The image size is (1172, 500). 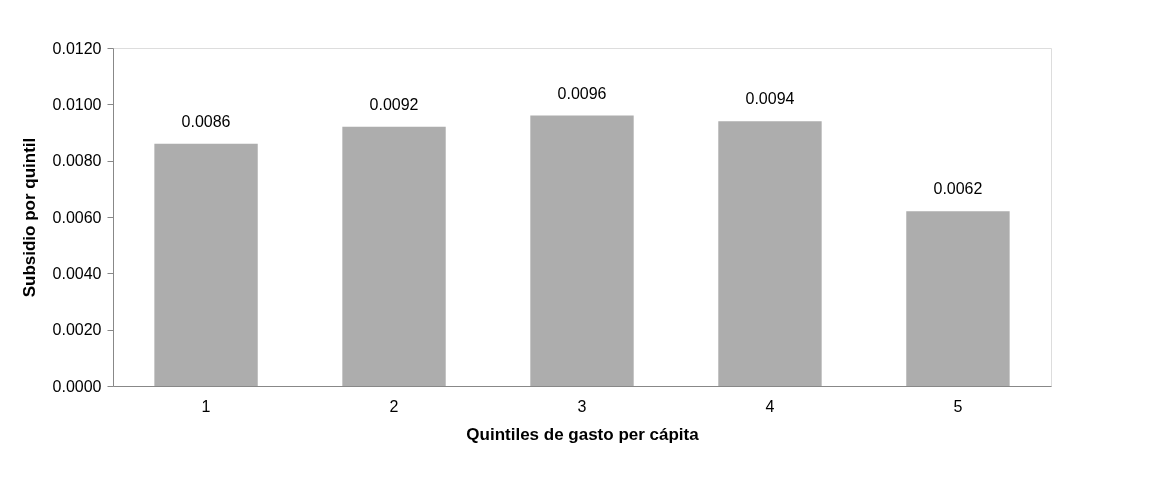 I want to click on y-tick-label: 0.0000, so click(x=77, y=386).